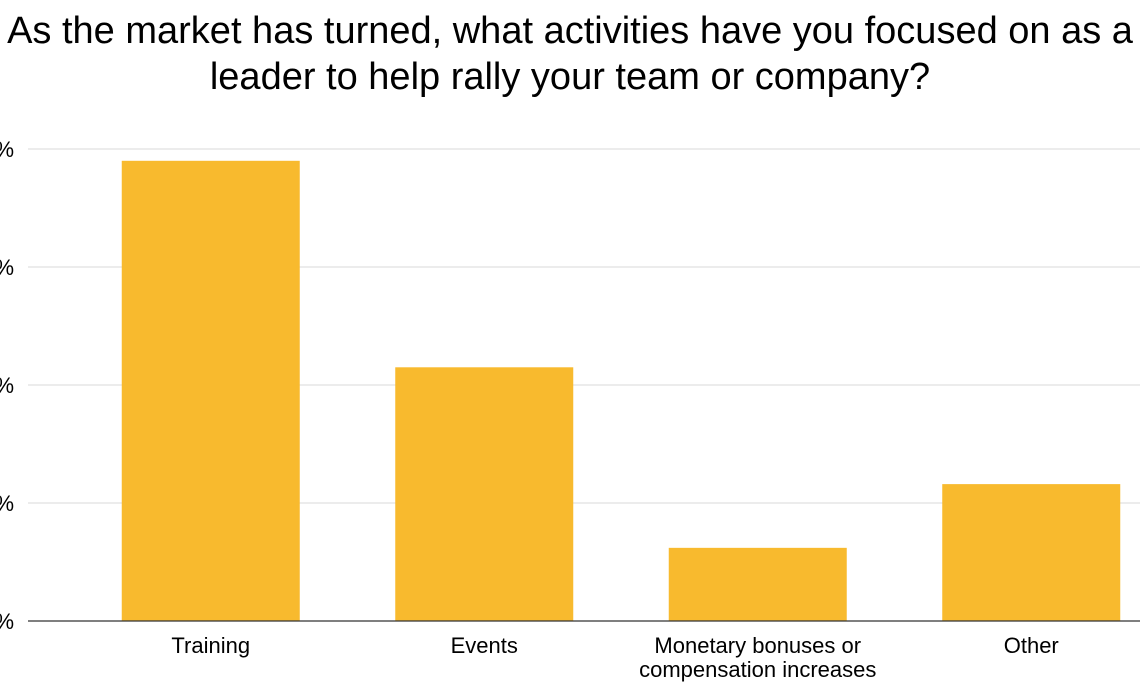 Image resolution: width=1140 pixels, height=700 pixels. What do you see at coordinates (757, 669) in the screenshot?
I see `x-tick-label: compensation increases` at bounding box center [757, 669].